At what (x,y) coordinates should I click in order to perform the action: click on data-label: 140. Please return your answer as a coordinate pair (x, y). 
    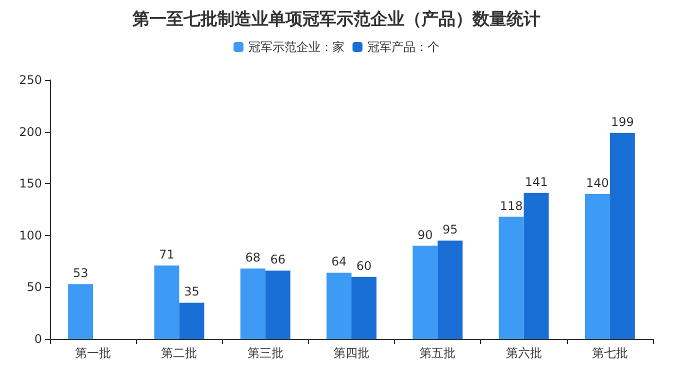
    Looking at the image, I should click on (597, 183).